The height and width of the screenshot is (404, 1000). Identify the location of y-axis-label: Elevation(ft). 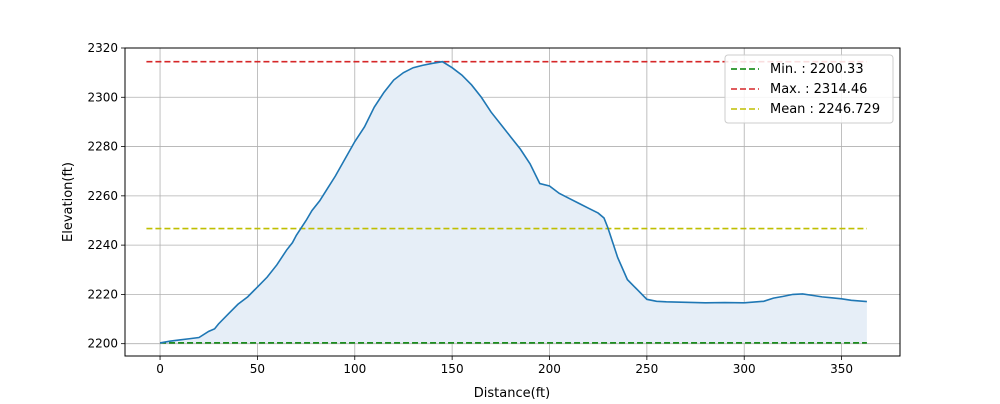
(68, 202).